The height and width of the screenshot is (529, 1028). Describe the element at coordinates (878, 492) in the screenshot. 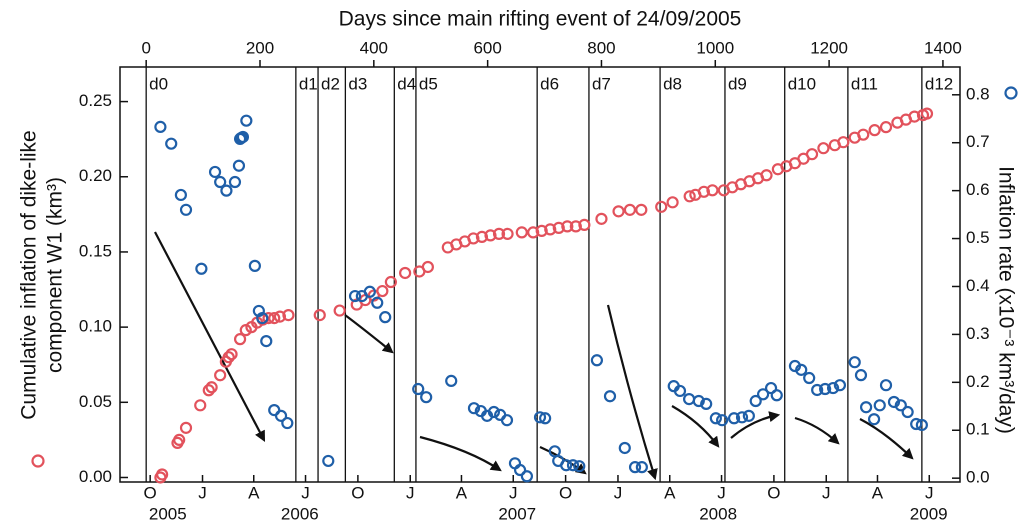

I see `month-tick-label: A` at that location.